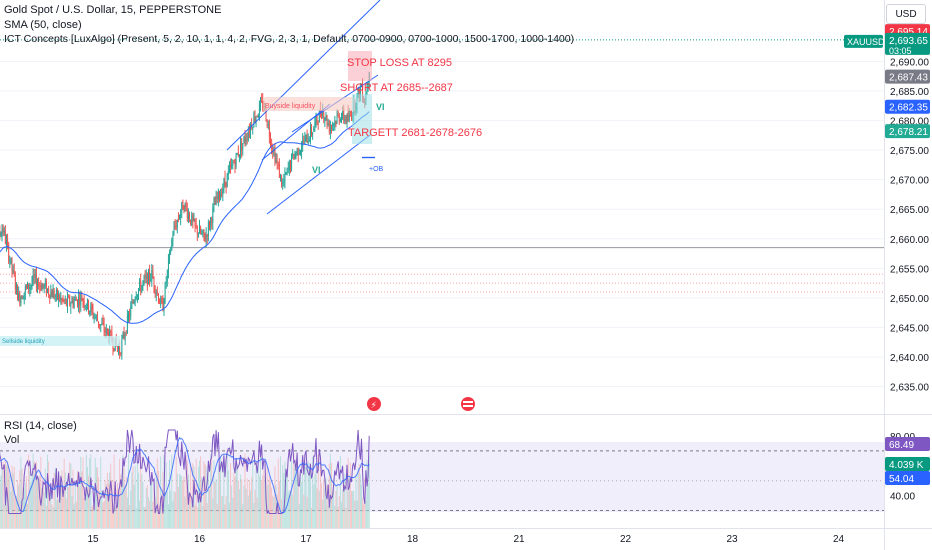  Describe the element at coordinates (380, 107) in the screenshot. I see `vi-label-top: VI` at that location.